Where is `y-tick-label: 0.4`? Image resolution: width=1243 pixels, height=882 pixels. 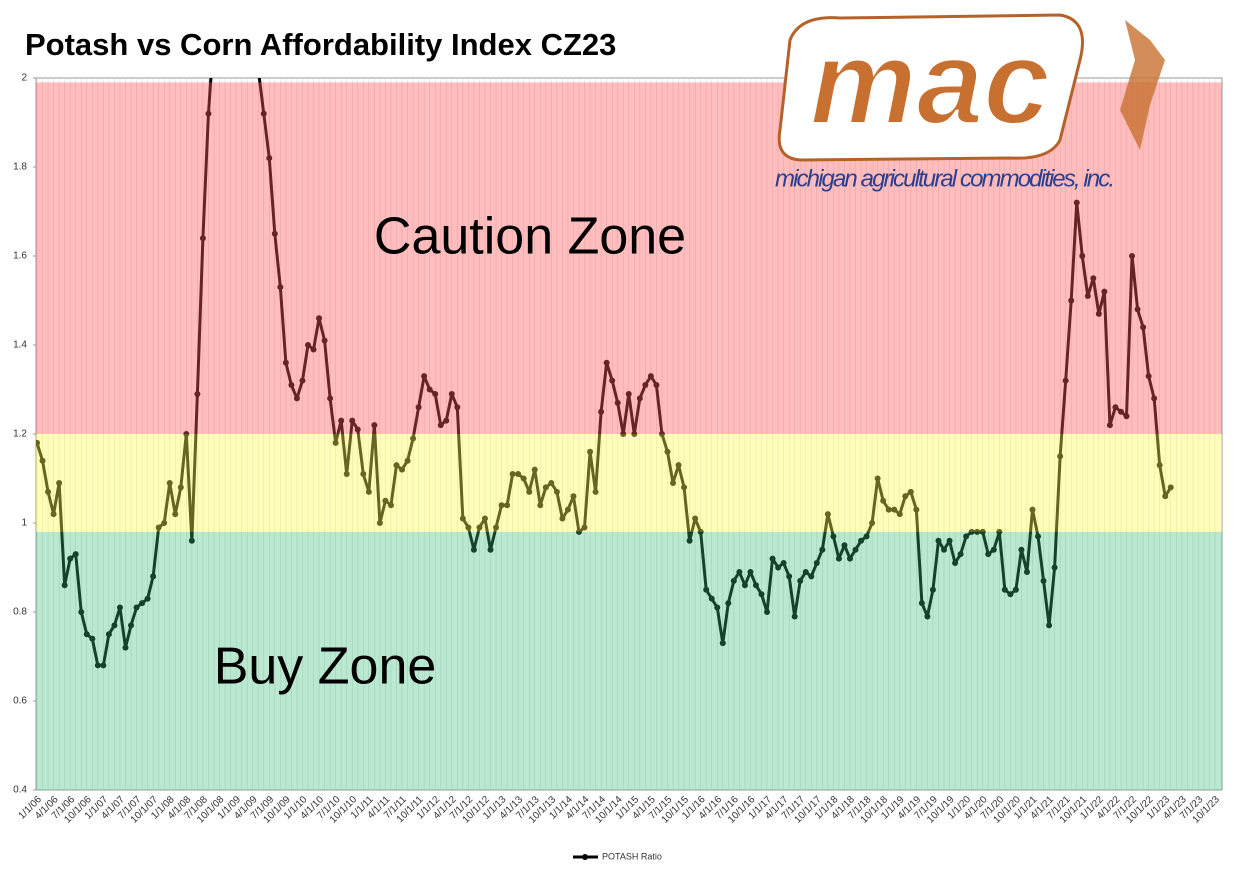 y-tick-label: 0.4 is located at coordinates (20, 790).